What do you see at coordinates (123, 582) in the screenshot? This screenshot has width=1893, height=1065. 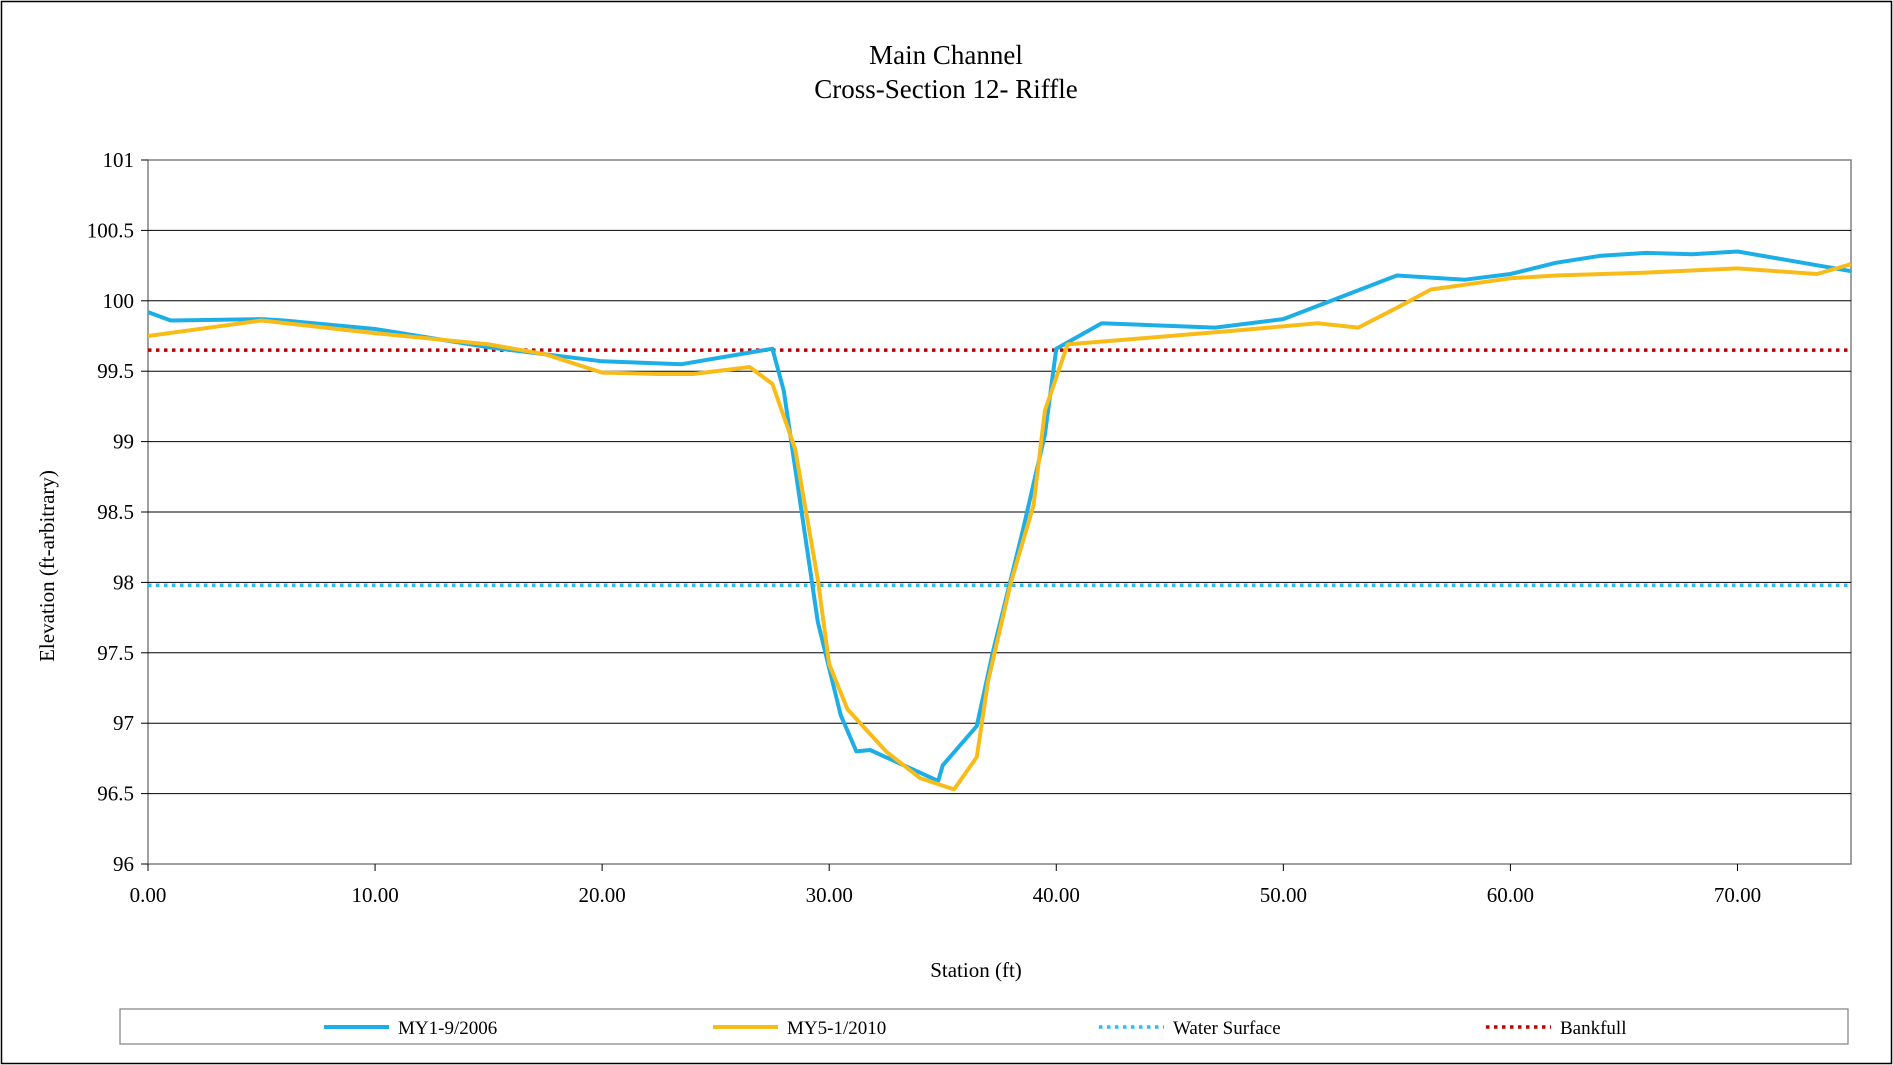 I see `y-tick-label: 98` at bounding box center [123, 582].